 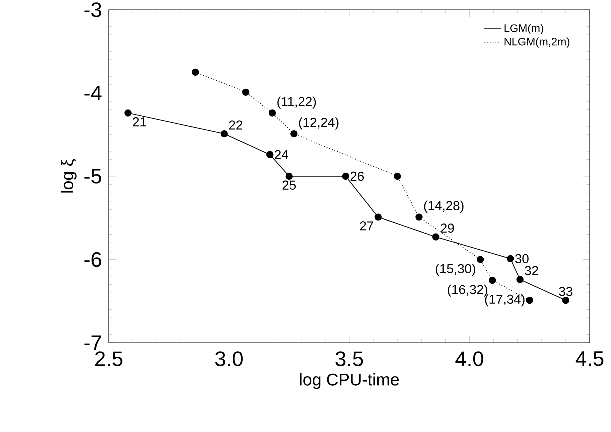 I want to click on y-tick-label: -3, so click(x=93, y=10).